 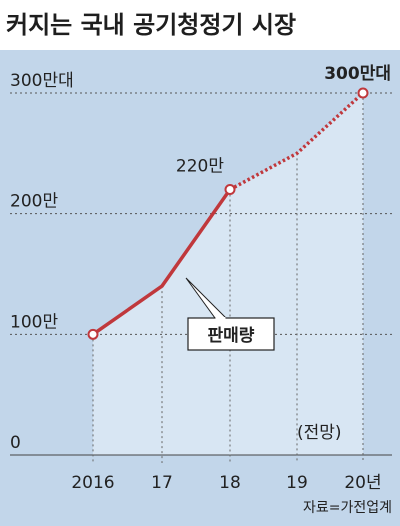 What do you see at coordinates (319, 433) in the screenshot?
I see `forecast-note: (전망)` at bounding box center [319, 433].